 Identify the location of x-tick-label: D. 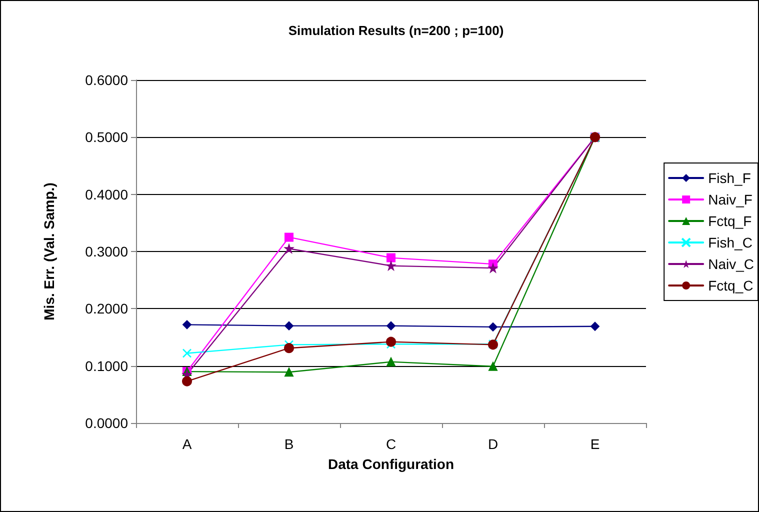
(493, 444).